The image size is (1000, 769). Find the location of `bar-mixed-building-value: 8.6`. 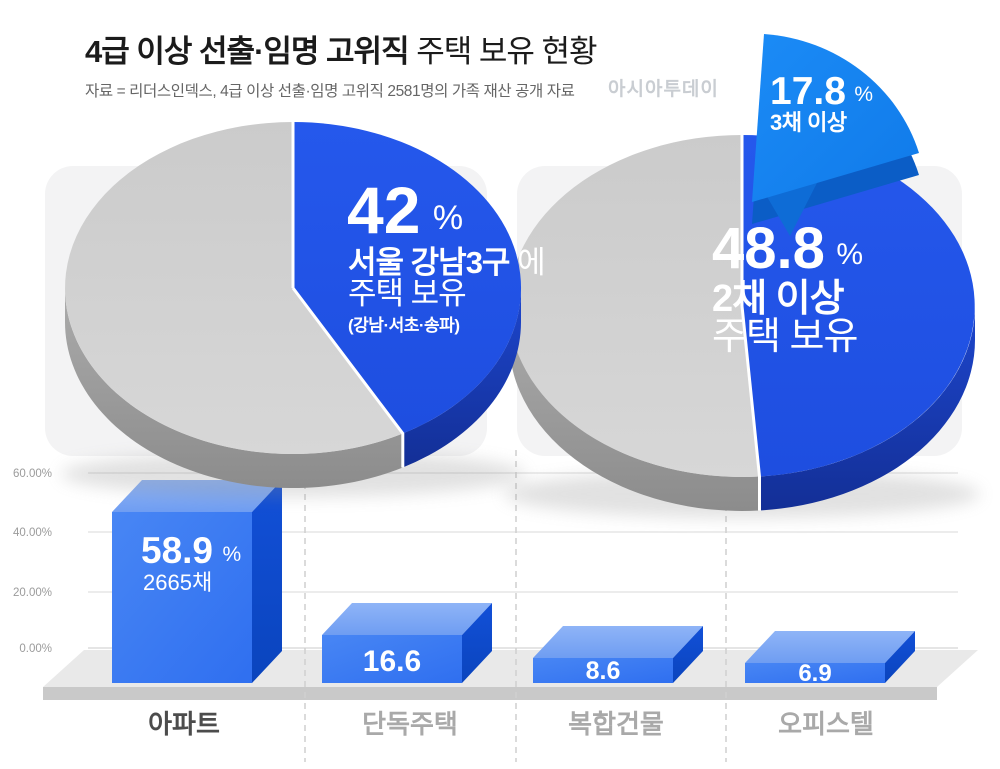

bar-mixed-building-value: 8.6 is located at coordinates (603, 671).